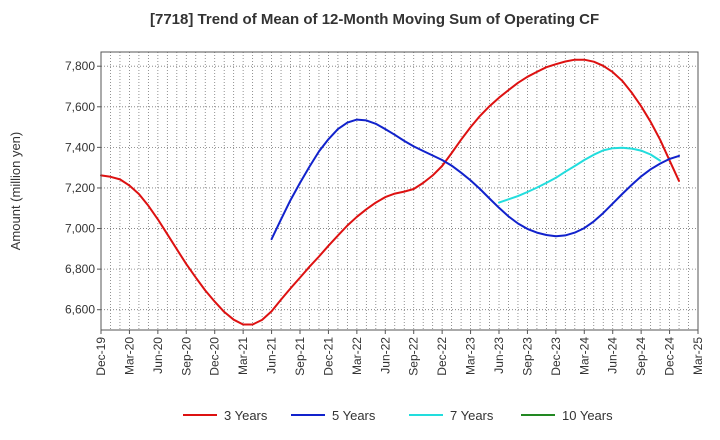 This screenshot has height=440, width=720. Describe the element at coordinates (80, 147) in the screenshot. I see `y-tick-label: 7,400` at that location.